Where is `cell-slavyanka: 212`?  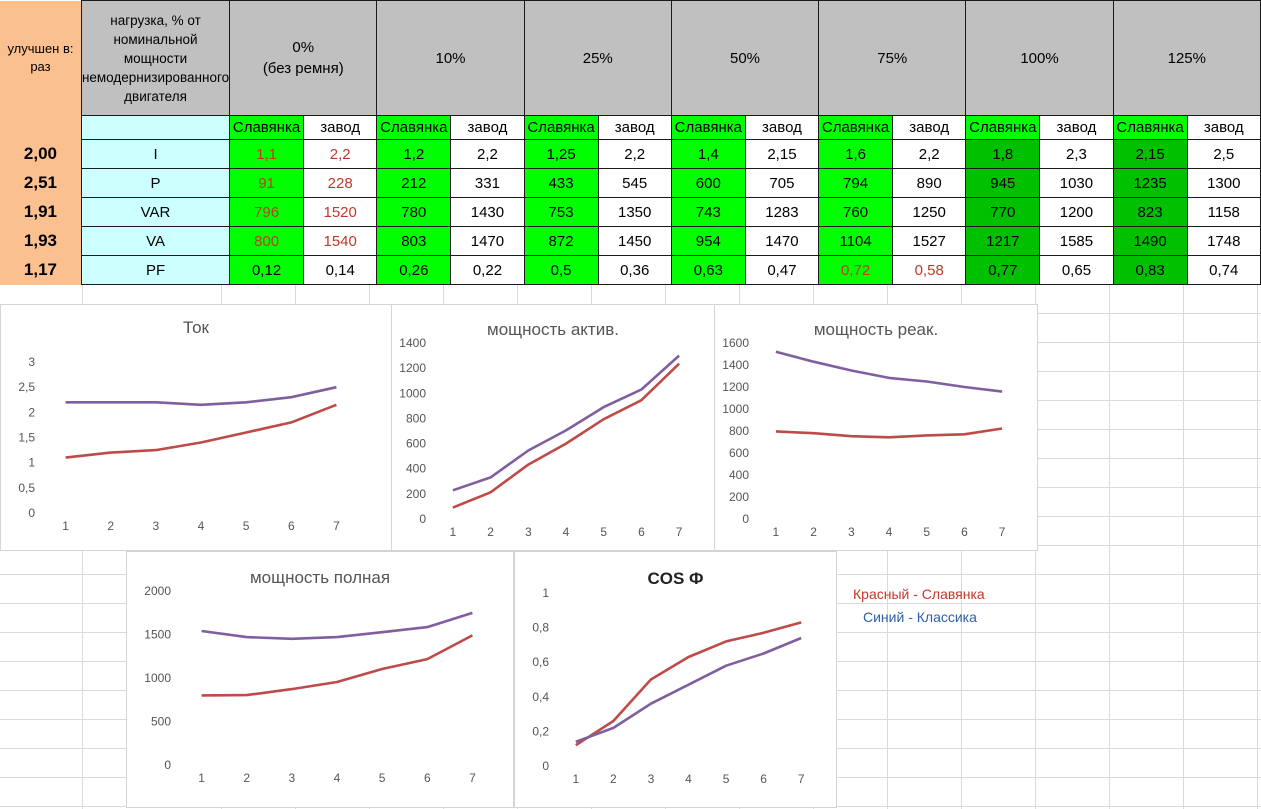
cell-slavyanka: 212 is located at coordinates (414, 183).